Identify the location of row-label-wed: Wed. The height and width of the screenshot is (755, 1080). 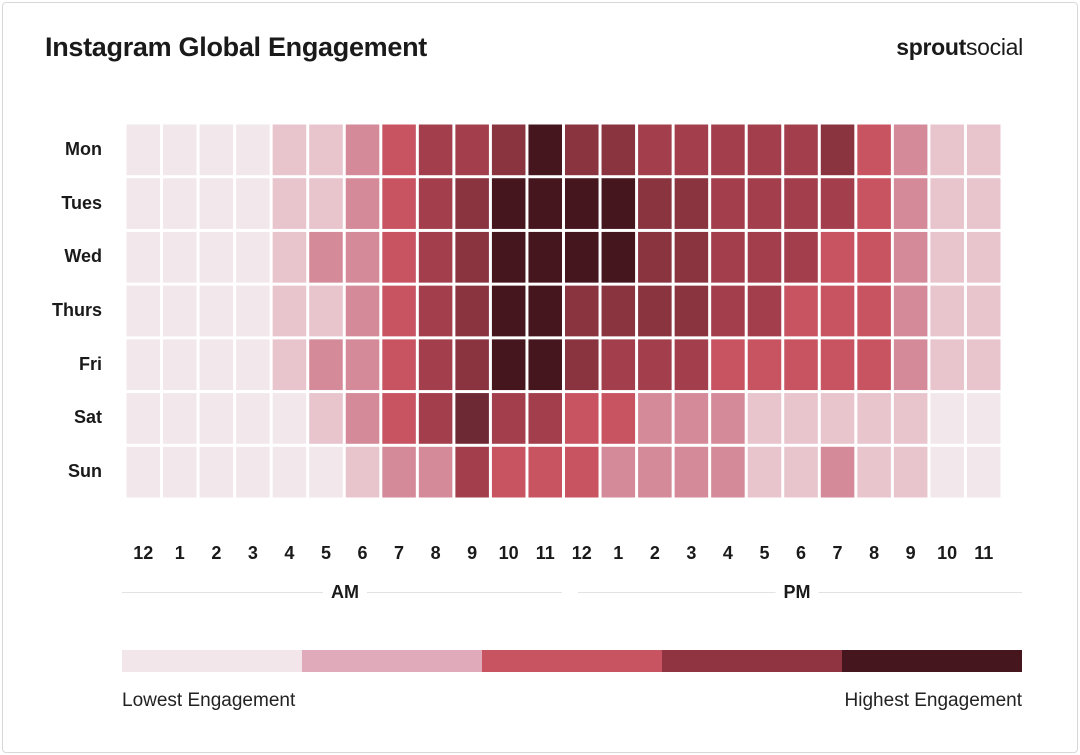
(83, 256).